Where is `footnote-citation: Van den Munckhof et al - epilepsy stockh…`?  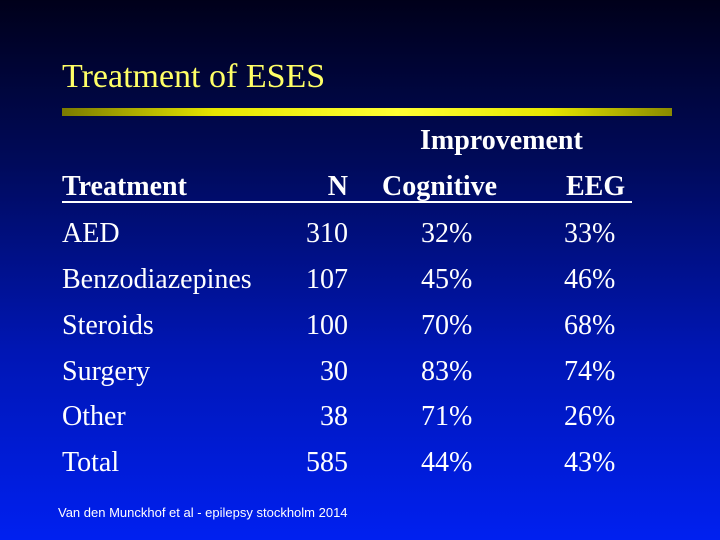 footnote-citation: Van den Munckhof et al - epilepsy stockh… is located at coordinates (203, 512).